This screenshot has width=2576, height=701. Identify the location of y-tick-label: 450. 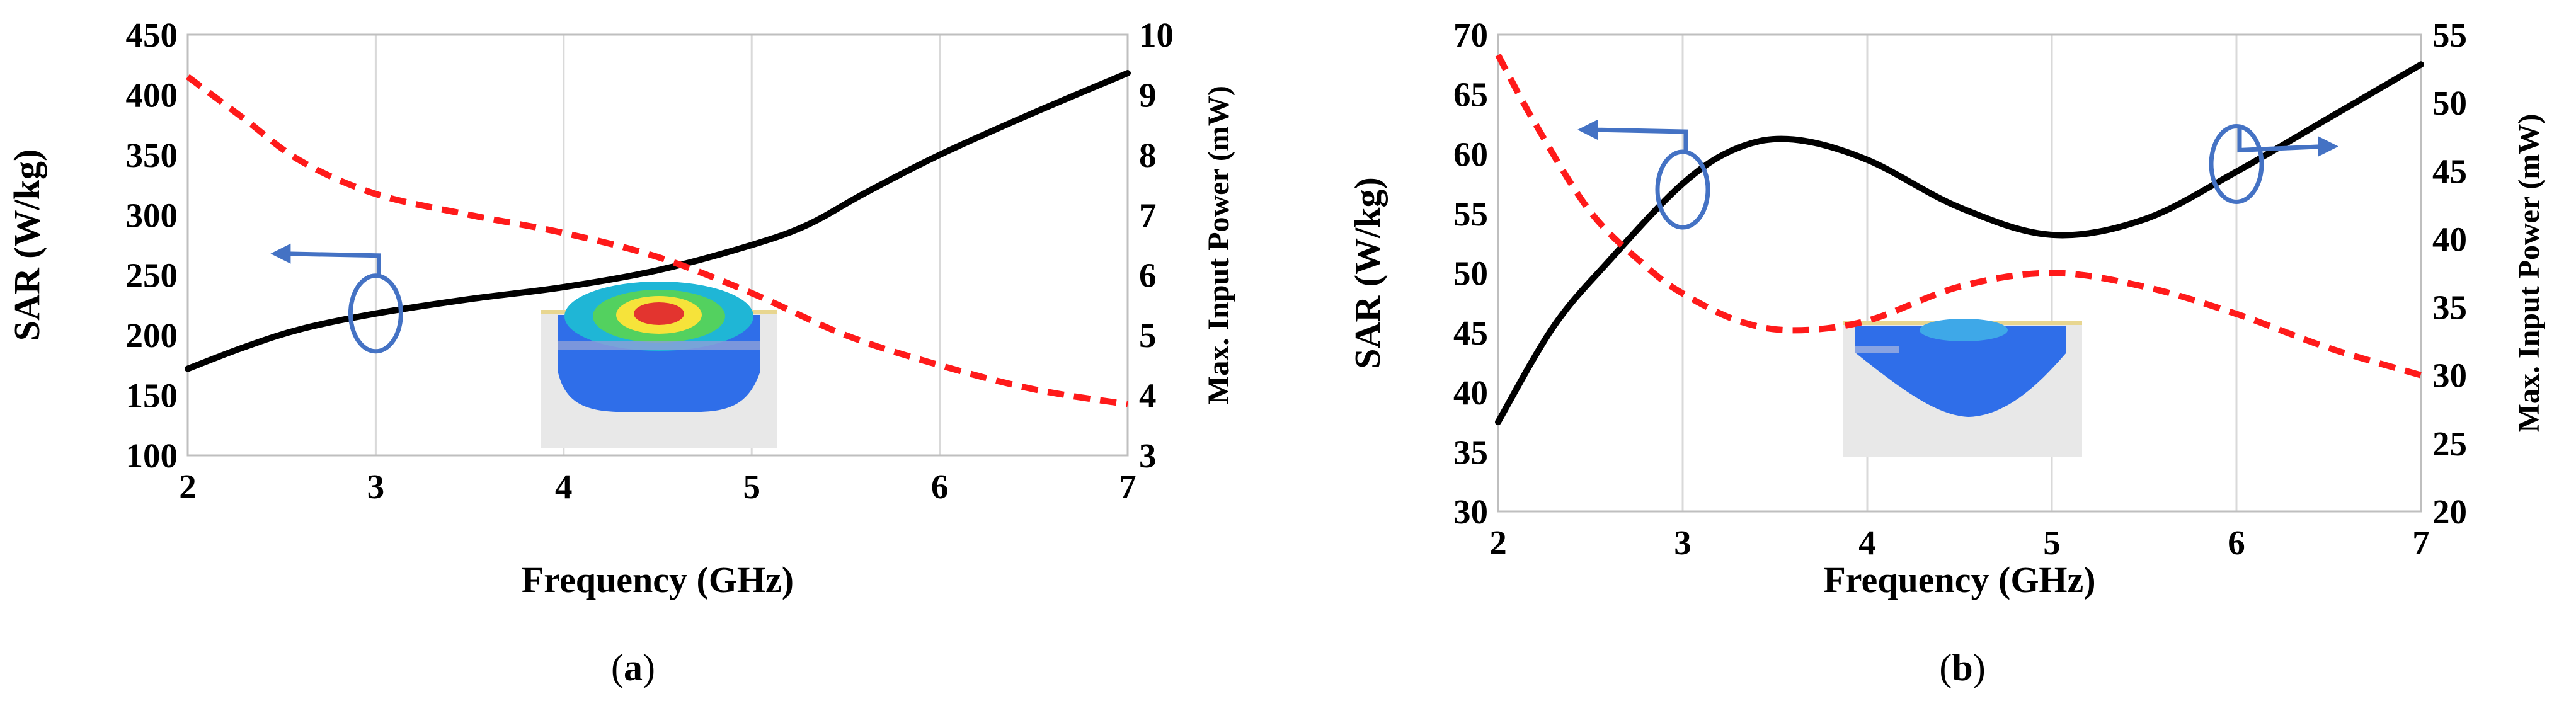
(152, 35).